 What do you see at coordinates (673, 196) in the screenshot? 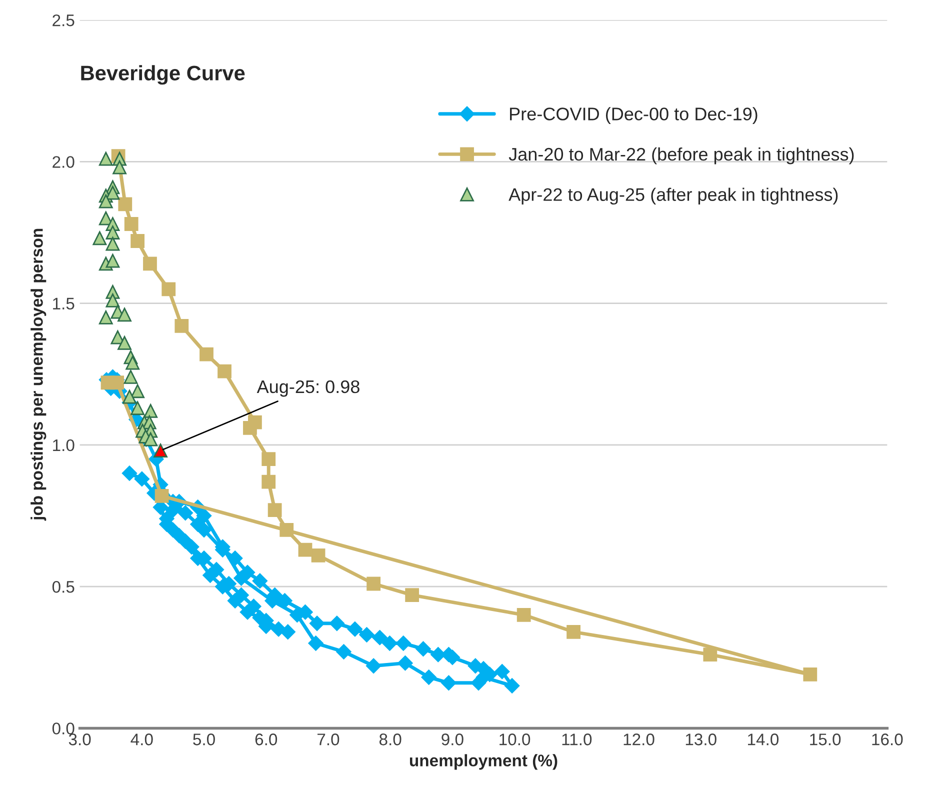
I see `legend-label: Apr-22 to Aug-25 (after peak in tightness)` at bounding box center [673, 196].